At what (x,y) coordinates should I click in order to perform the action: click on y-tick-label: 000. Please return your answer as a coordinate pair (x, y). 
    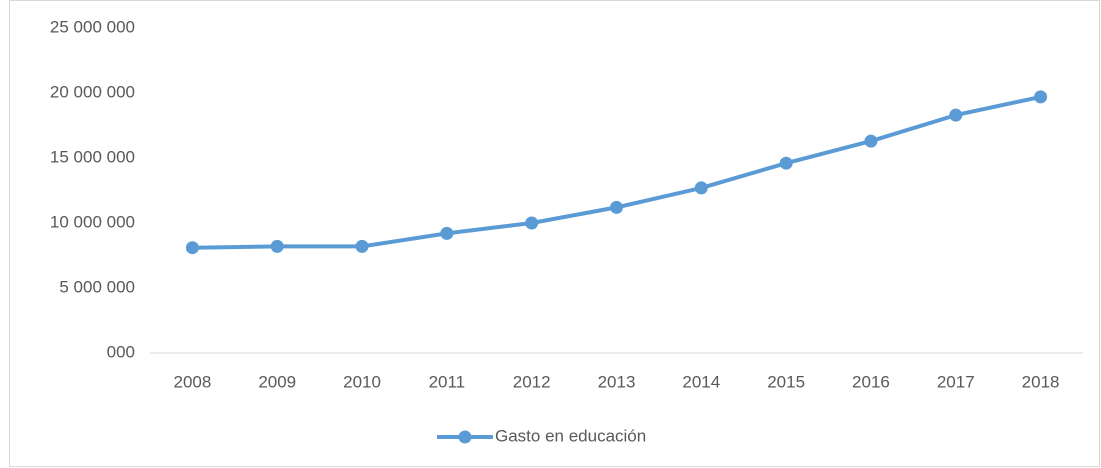
    Looking at the image, I should click on (121, 351).